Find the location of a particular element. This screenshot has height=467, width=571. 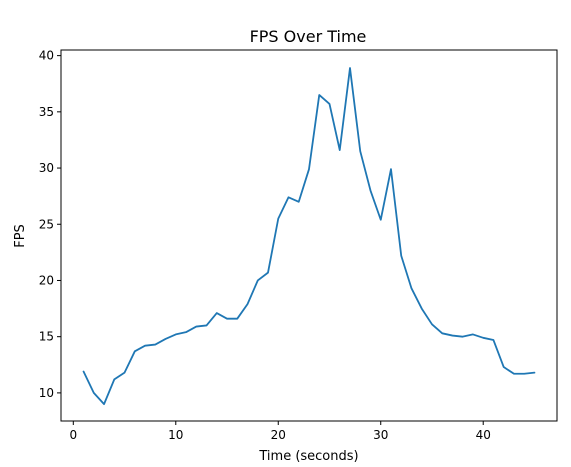

y-tick-label: 40 is located at coordinates (46, 56).